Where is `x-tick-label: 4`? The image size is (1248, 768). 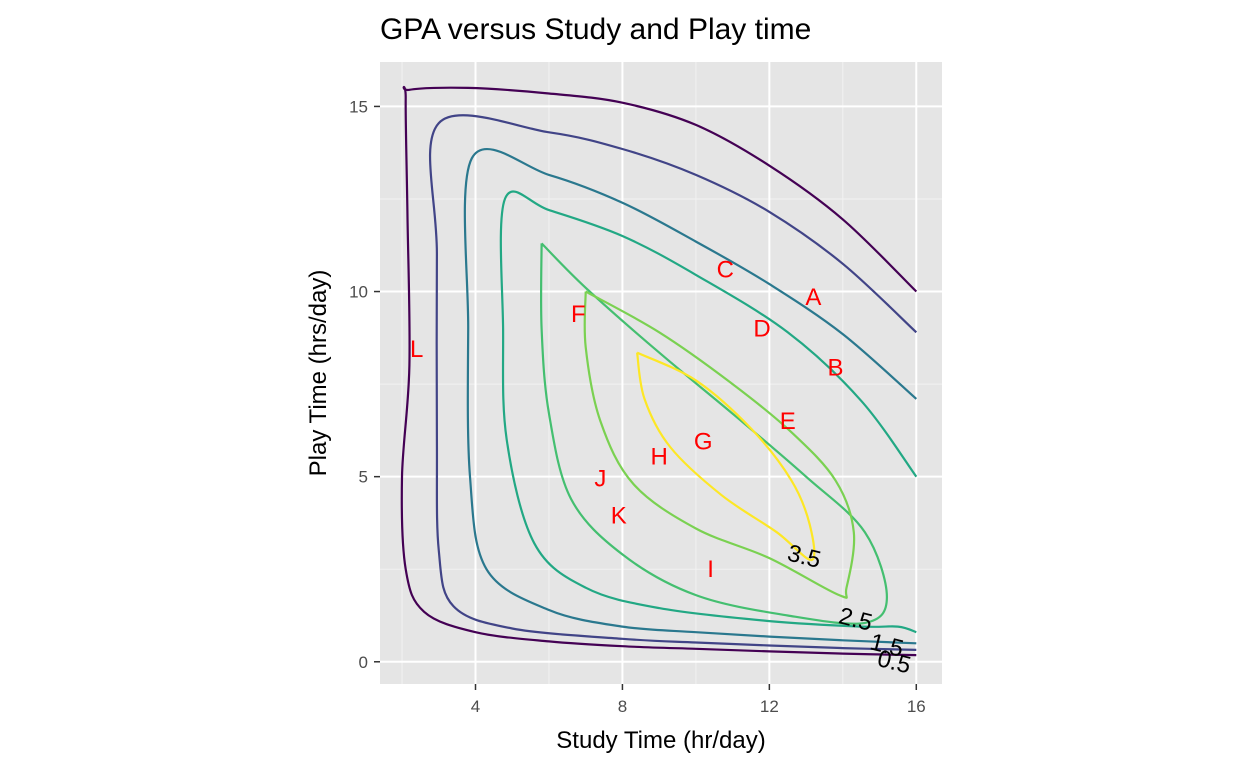 x-tick-label: 4 is located at coordinates (475, 706).